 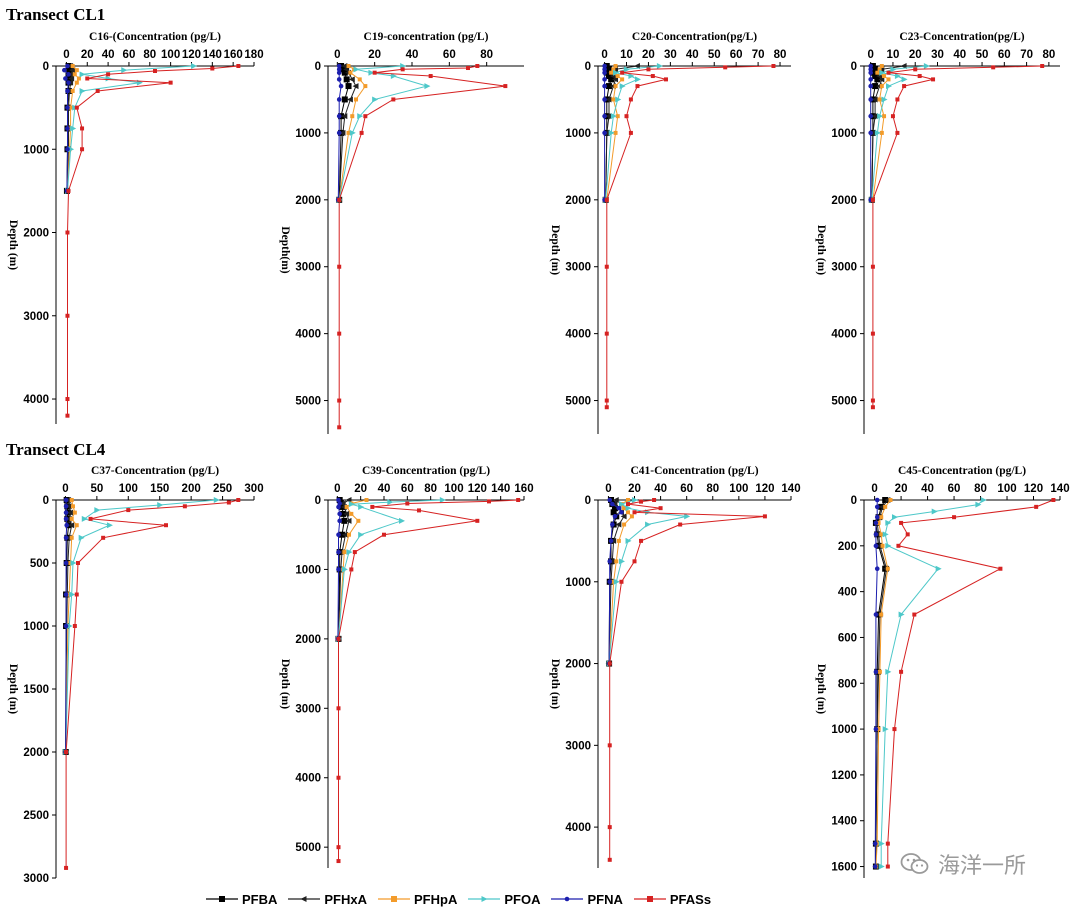 I want to click on legend-swatch-pfhxa, so click(x=304, y=899).